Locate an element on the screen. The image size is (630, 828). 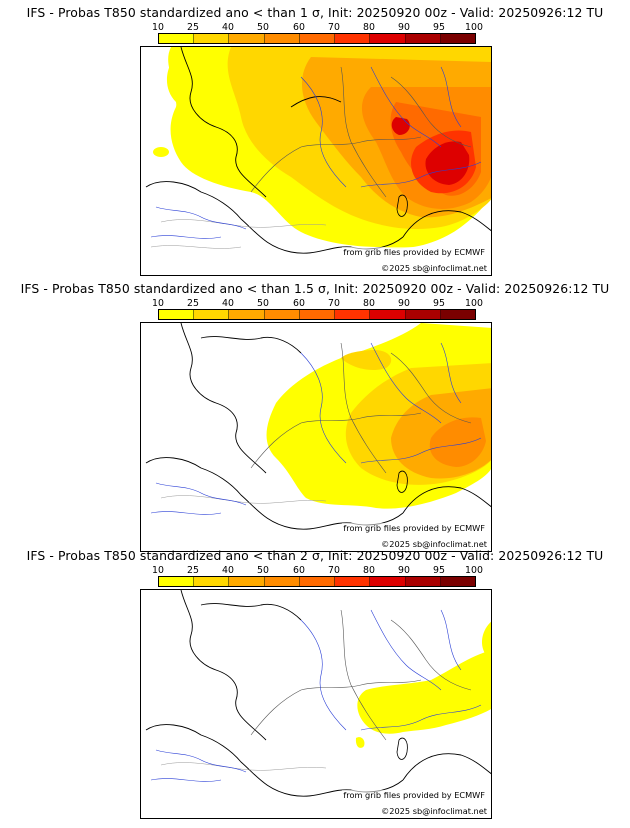
prob-area-25-north is located at coordinates (366, 360).